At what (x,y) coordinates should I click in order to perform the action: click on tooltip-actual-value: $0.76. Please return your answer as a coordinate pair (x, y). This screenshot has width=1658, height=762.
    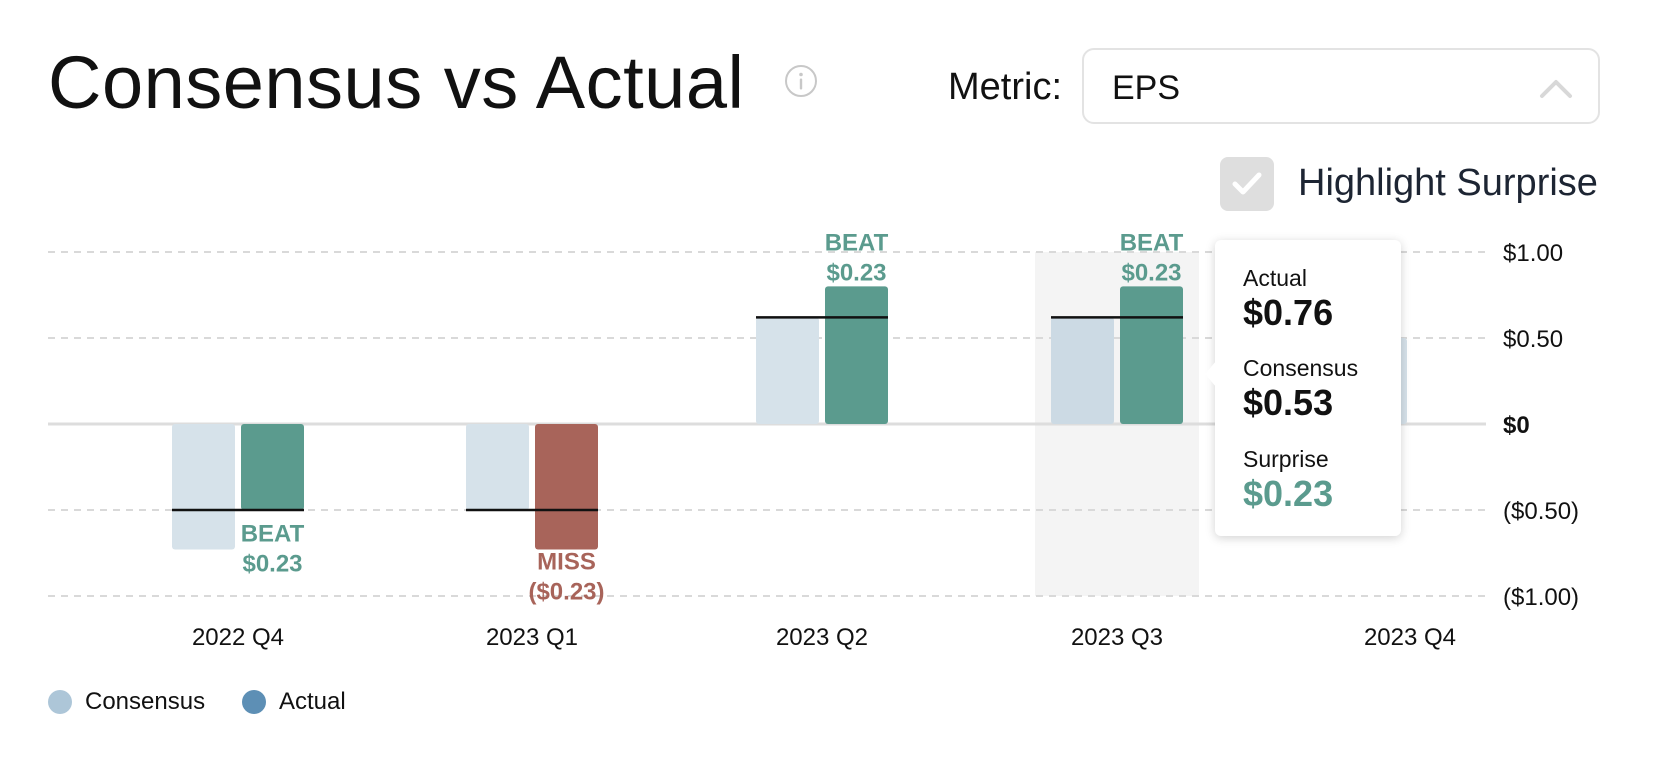
    Looking at the image, I should click on (1288, 312).